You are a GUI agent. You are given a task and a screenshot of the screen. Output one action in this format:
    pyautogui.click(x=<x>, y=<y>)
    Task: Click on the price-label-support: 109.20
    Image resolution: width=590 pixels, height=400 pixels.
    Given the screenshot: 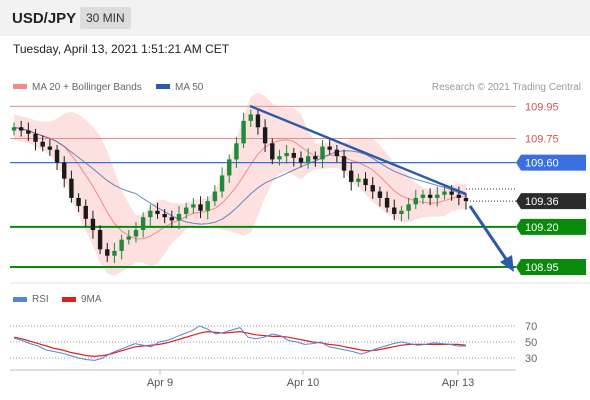 What is the action you would take?
    pyautogui.click(x=551, y=226)
    